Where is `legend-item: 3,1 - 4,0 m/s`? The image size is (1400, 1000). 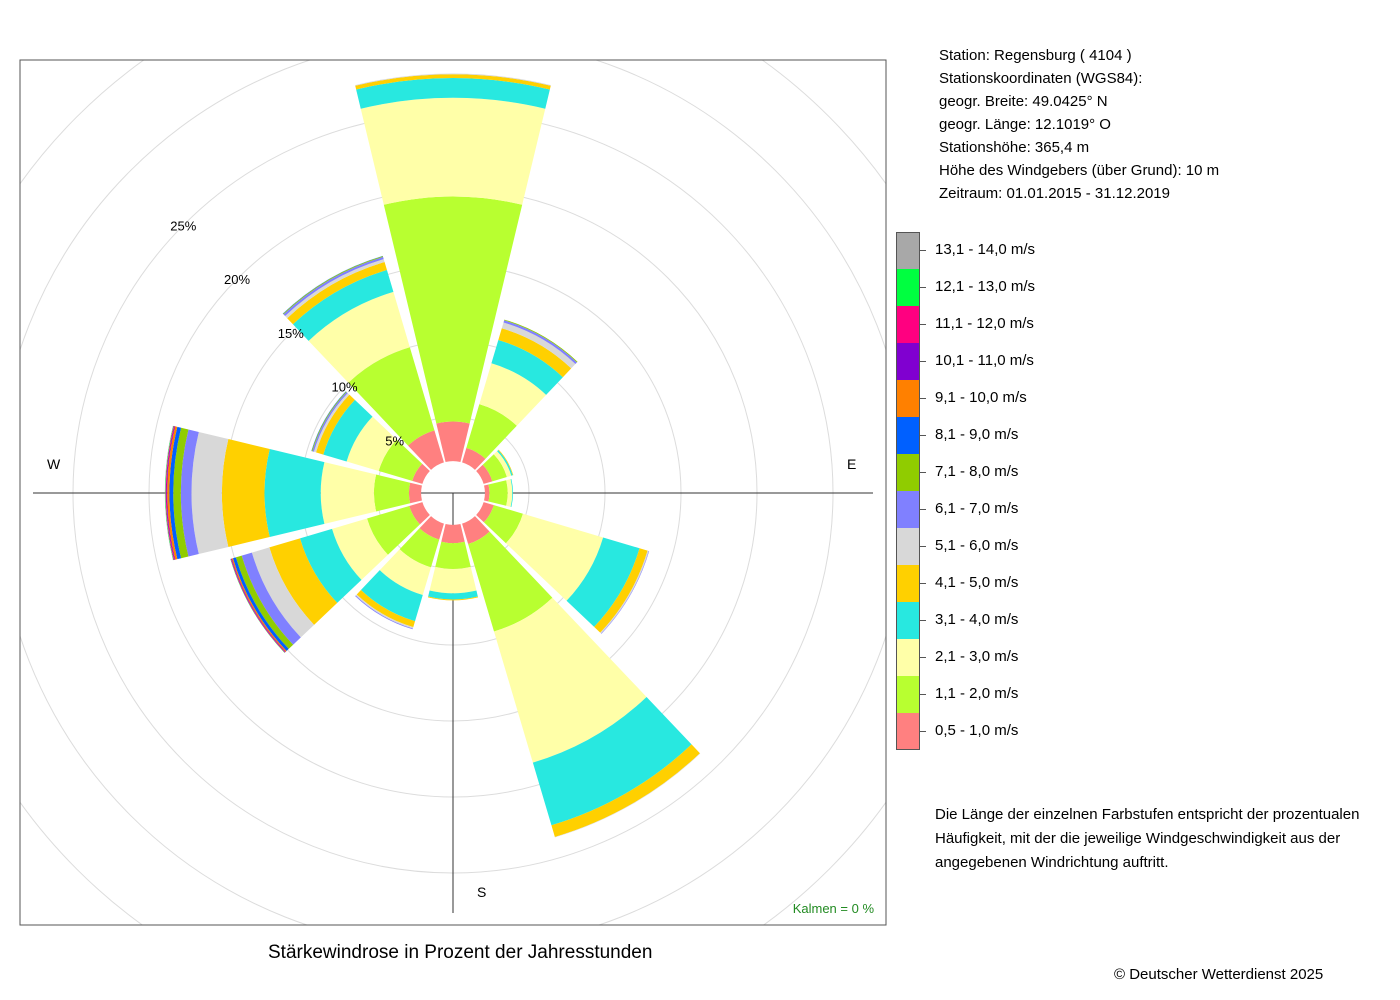 legend-item: 3,1 - 4,0 m/s is located at coordinates (996, 620).